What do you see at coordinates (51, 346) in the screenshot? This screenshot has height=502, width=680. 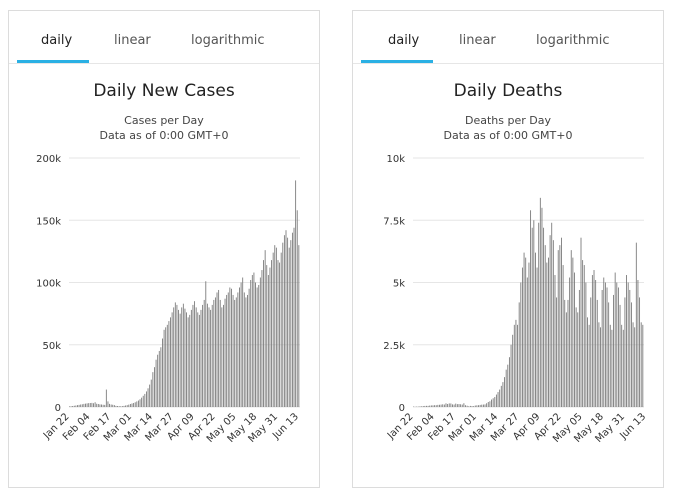 I see `y-tick-label: 50k` at bounding box center [51, 346].